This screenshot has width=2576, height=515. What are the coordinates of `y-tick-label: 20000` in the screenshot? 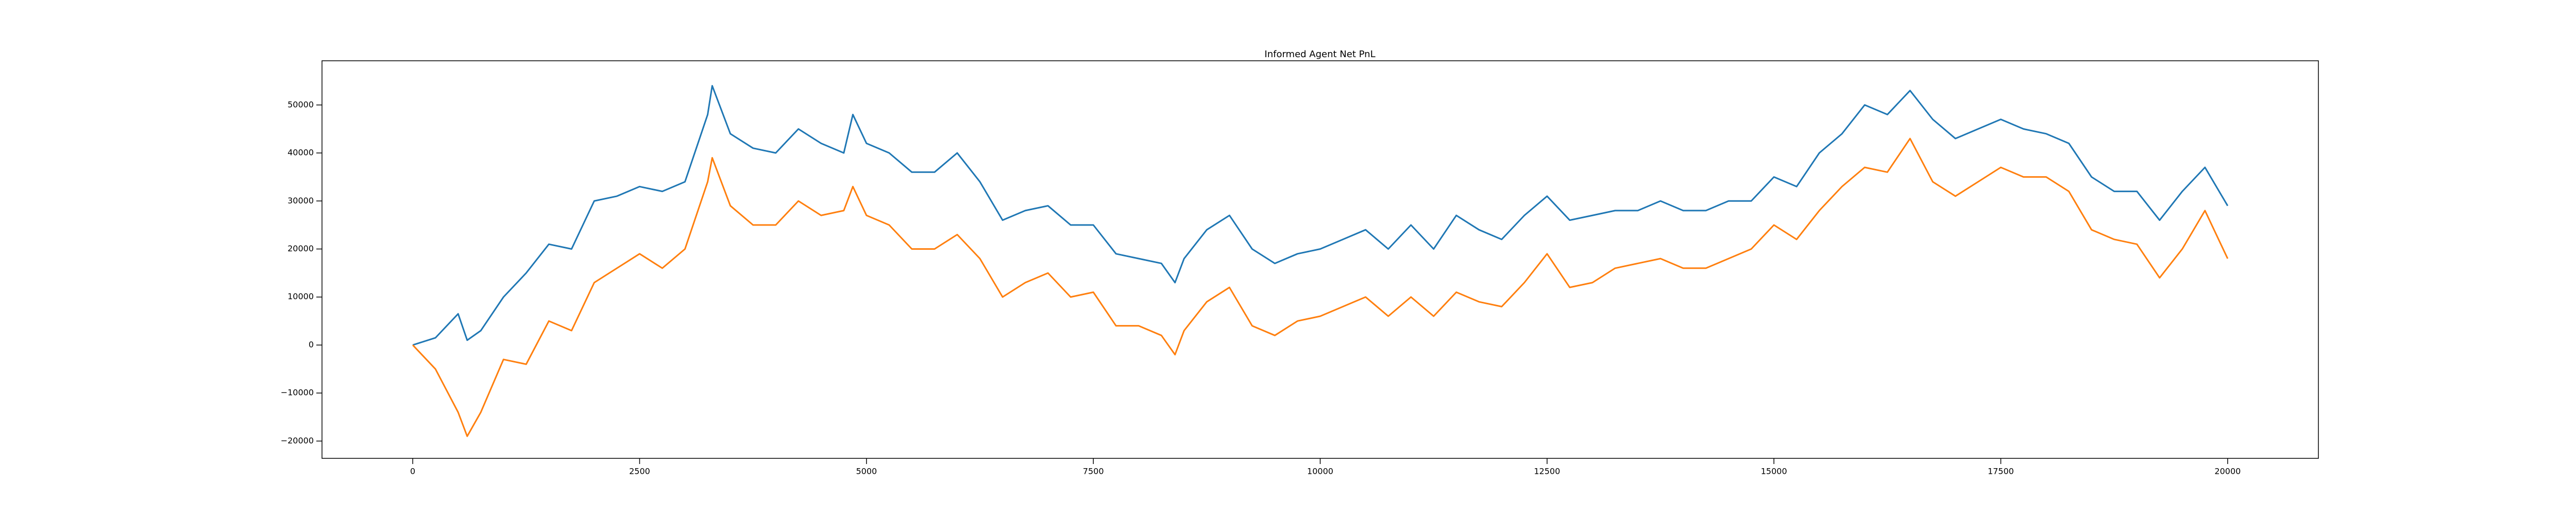 It's located at (300, 248).